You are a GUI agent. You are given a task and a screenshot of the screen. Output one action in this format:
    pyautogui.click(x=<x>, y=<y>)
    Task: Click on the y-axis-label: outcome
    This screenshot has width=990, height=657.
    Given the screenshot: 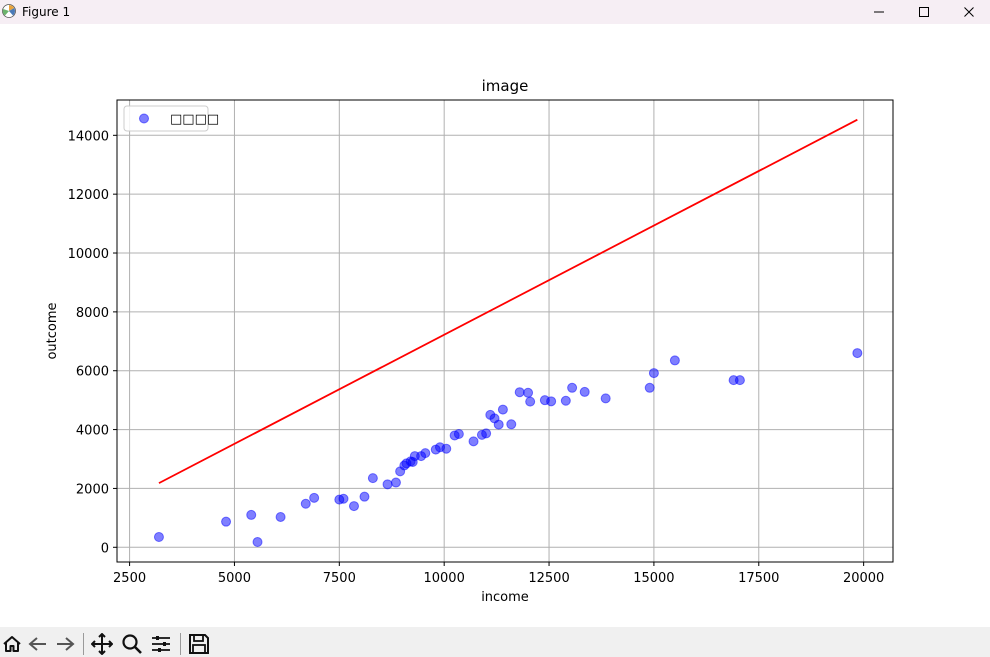 What is the action you would take?
    pyautogui.click(x=52, y=330)
    